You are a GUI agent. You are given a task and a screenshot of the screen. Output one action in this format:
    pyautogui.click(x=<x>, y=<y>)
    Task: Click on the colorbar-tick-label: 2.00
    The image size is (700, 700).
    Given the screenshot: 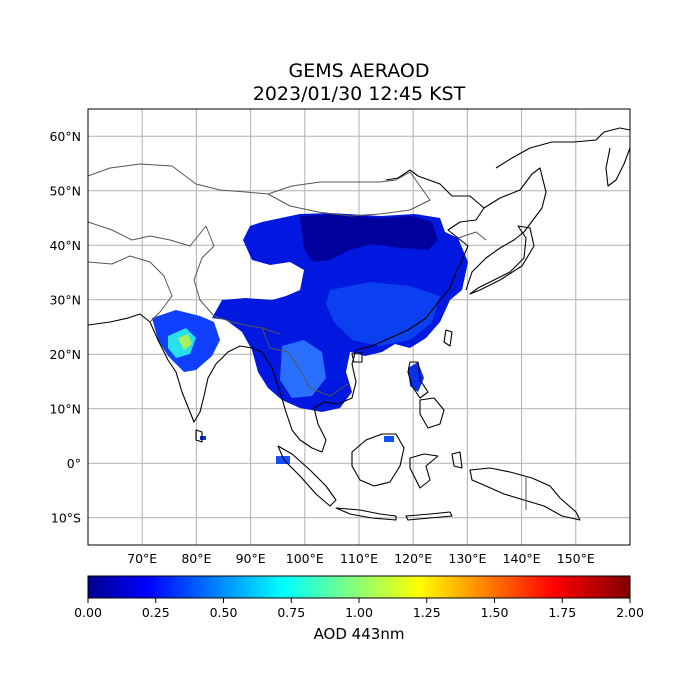 What is the action you would take?
    pyautogui.click(x=630, y=612)
    